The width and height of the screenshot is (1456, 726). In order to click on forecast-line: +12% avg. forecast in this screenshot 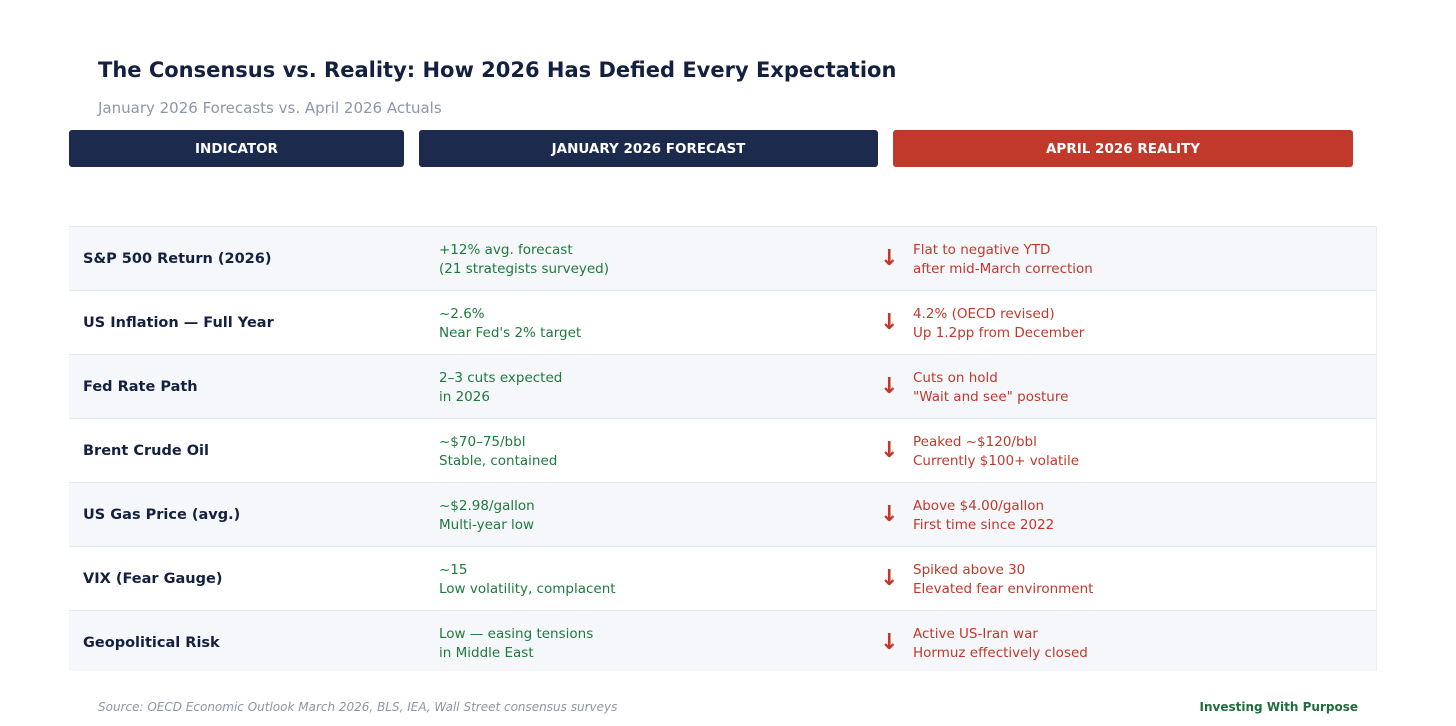, I will do `click(506, 250)`.